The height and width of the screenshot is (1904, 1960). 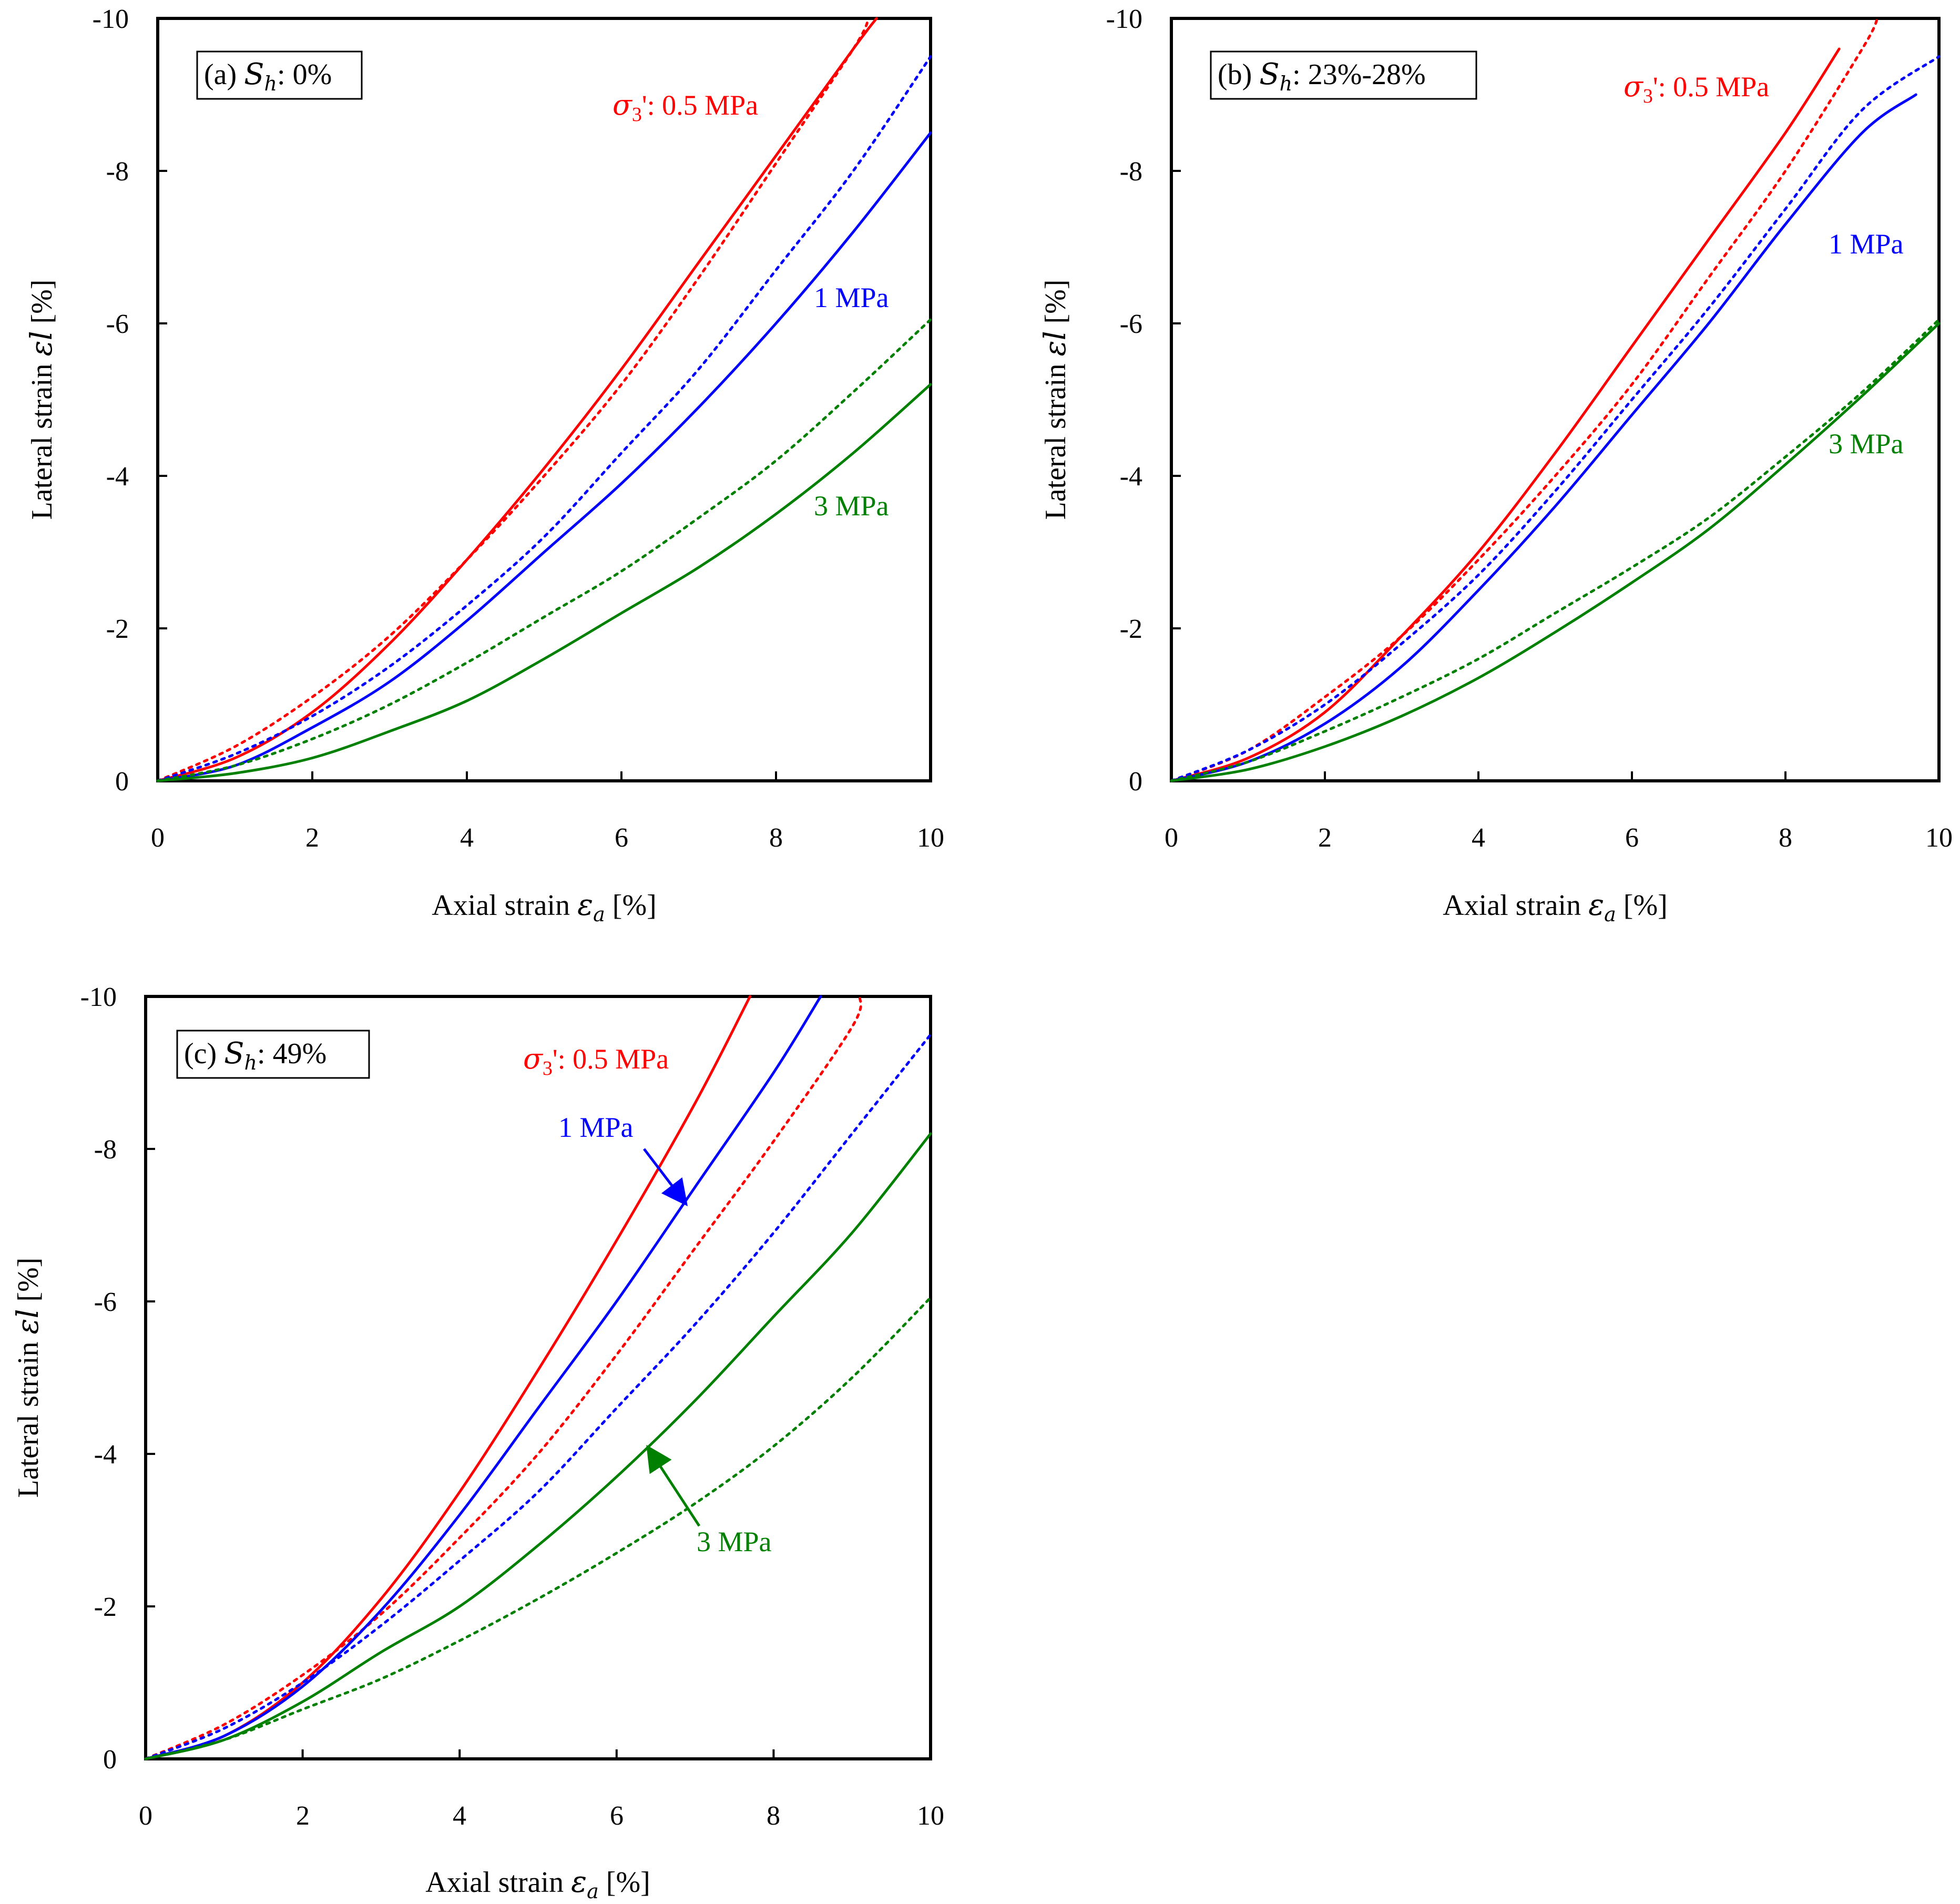 What do you see at coordinates (673, 1485) in the screenshot?
I see `arrow-3mpa` at bounding box center [673, 1485].